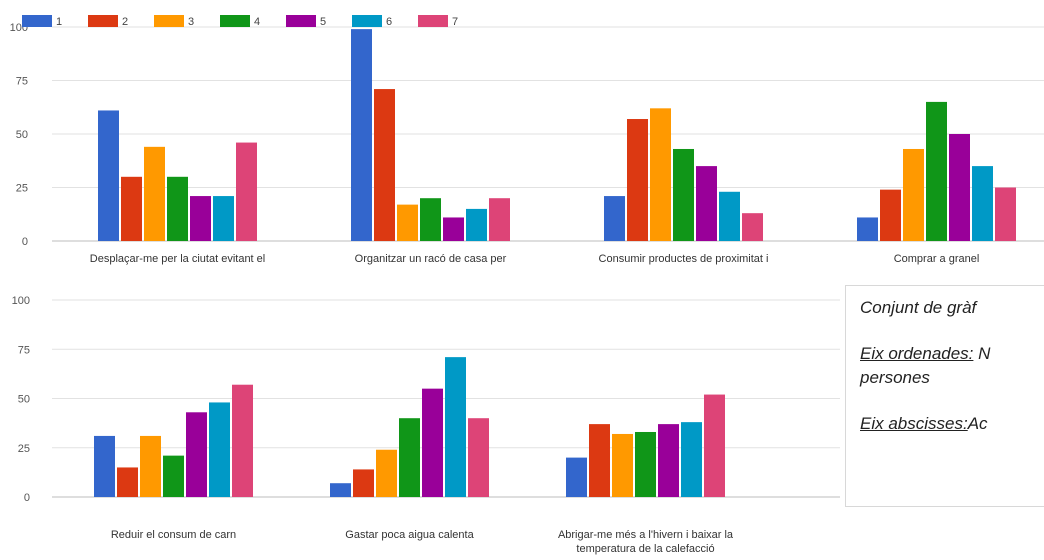  I want to click on caption-y-axis: Eix ordenades: N, so click(952, 354).